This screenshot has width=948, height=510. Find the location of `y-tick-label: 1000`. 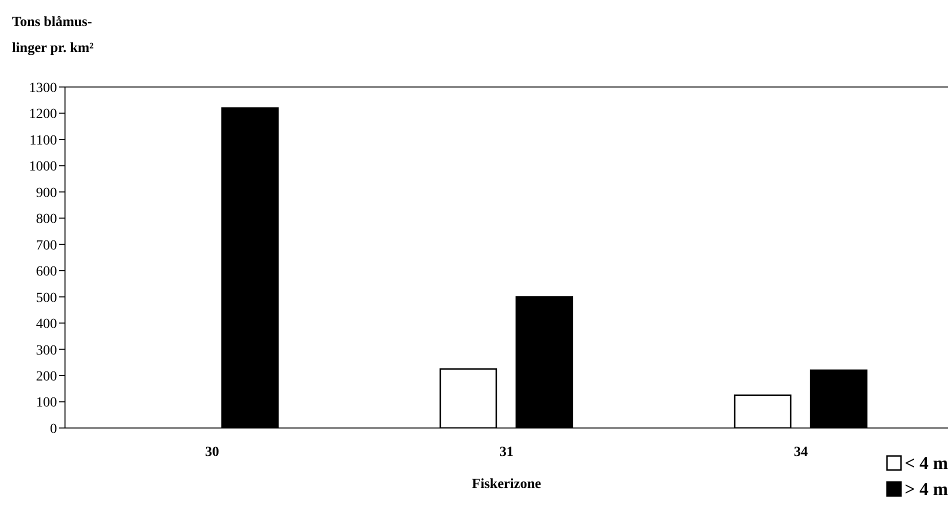

y-tick-label: 1000 is located at coordinates (43, 167).